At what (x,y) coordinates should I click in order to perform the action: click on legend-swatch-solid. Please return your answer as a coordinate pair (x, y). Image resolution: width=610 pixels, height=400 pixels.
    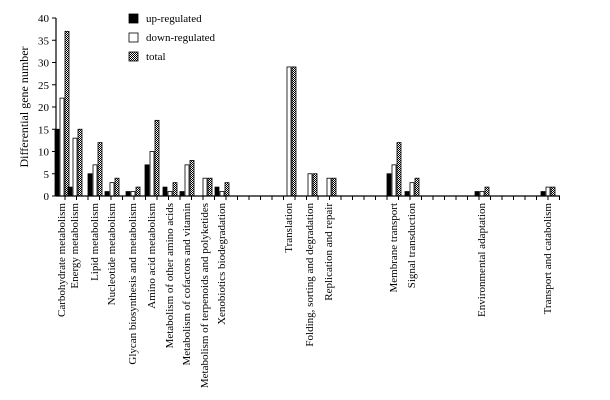
    Looking at the image, I should click on (133, 18).